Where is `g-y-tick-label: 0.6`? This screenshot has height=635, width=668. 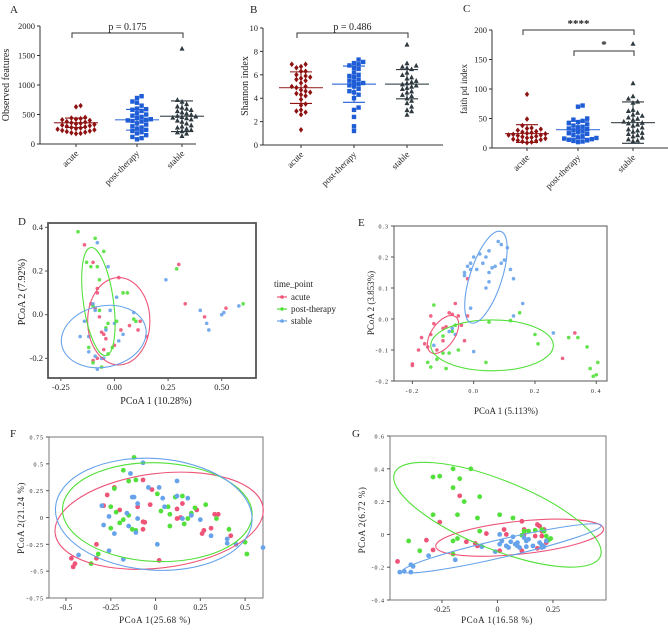
g-y-tick-label: 0.6 is located at coordinates (380, 438).